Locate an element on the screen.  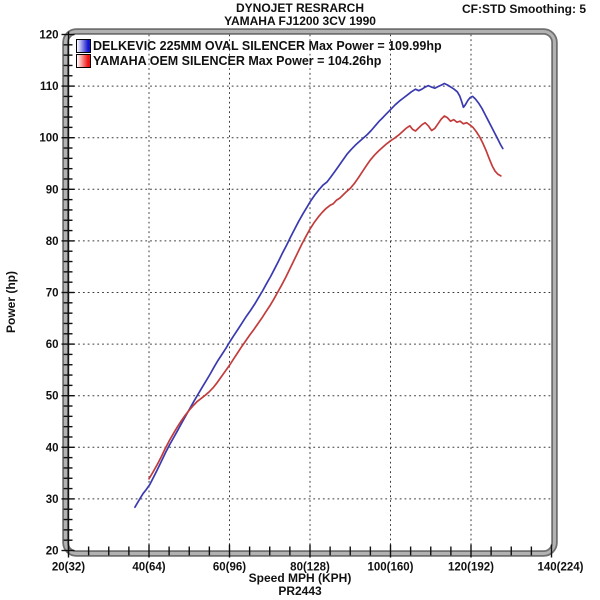
legend-row-yamaha-oem: YAMAHA OEM SILENCER Max Power = 104.26hp is located at coordinates (259, 61).